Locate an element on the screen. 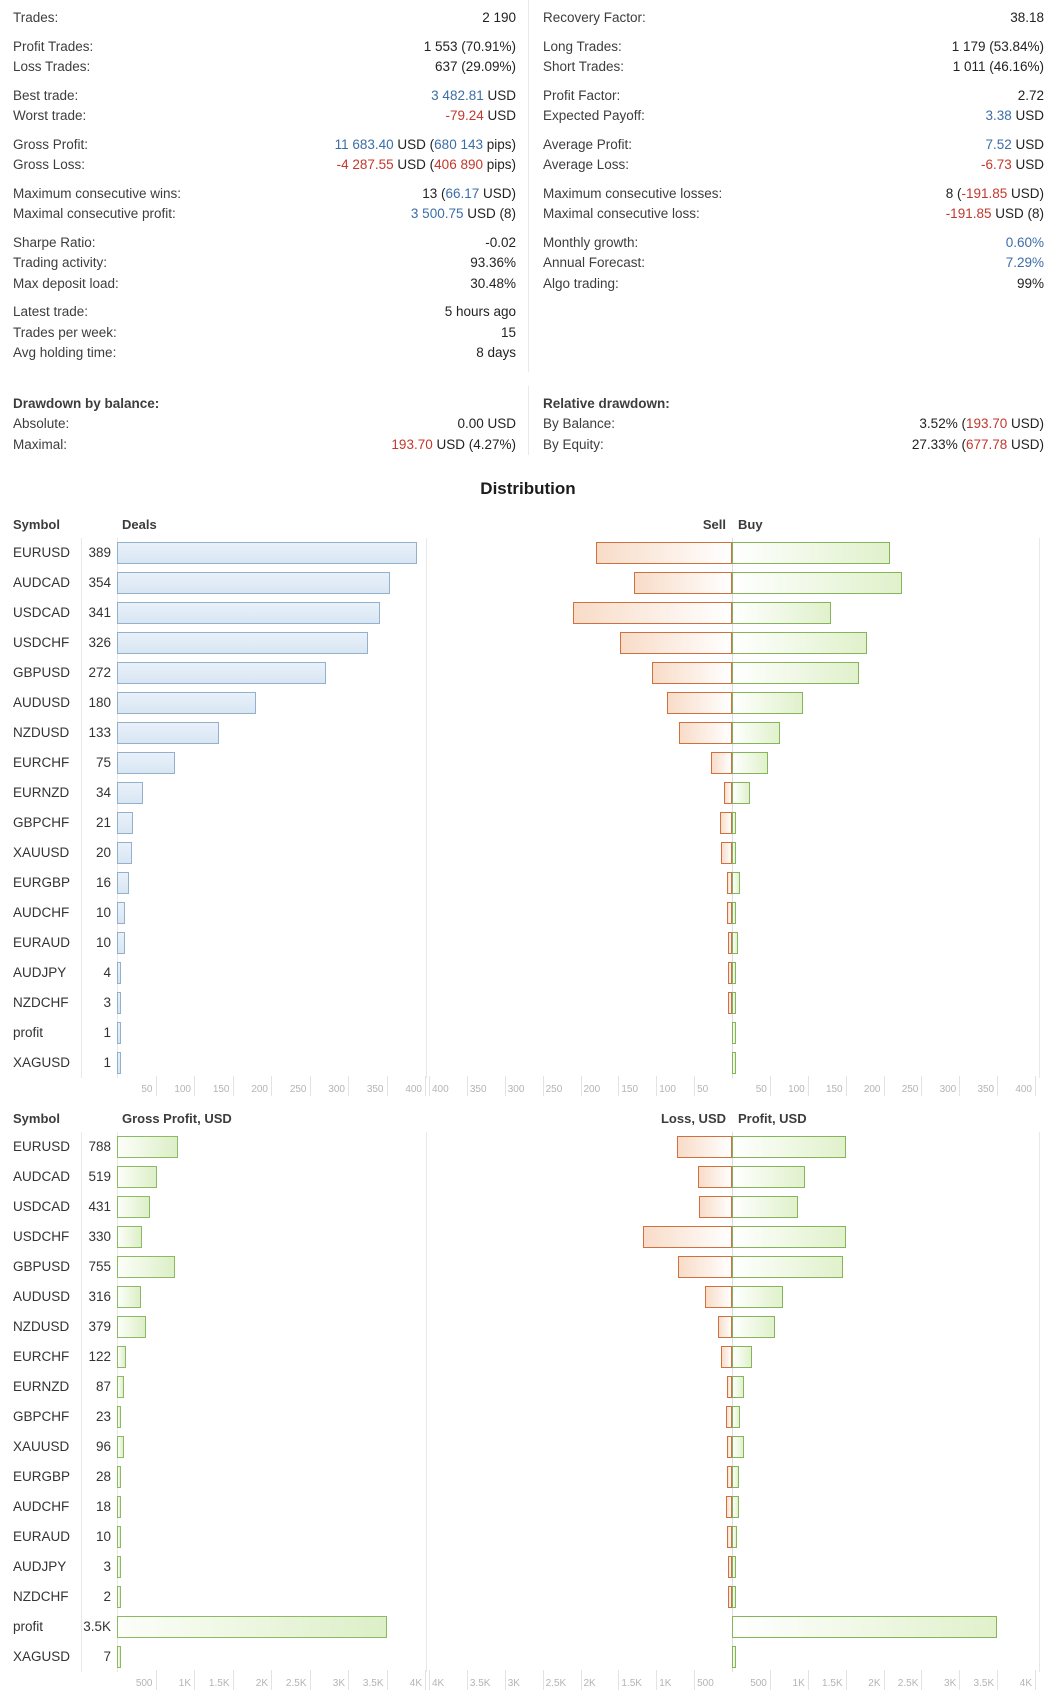 The width and height of the screenshot is (1056, 1699). symbol-label: XAUUSD is located at coordinates (41, 852).